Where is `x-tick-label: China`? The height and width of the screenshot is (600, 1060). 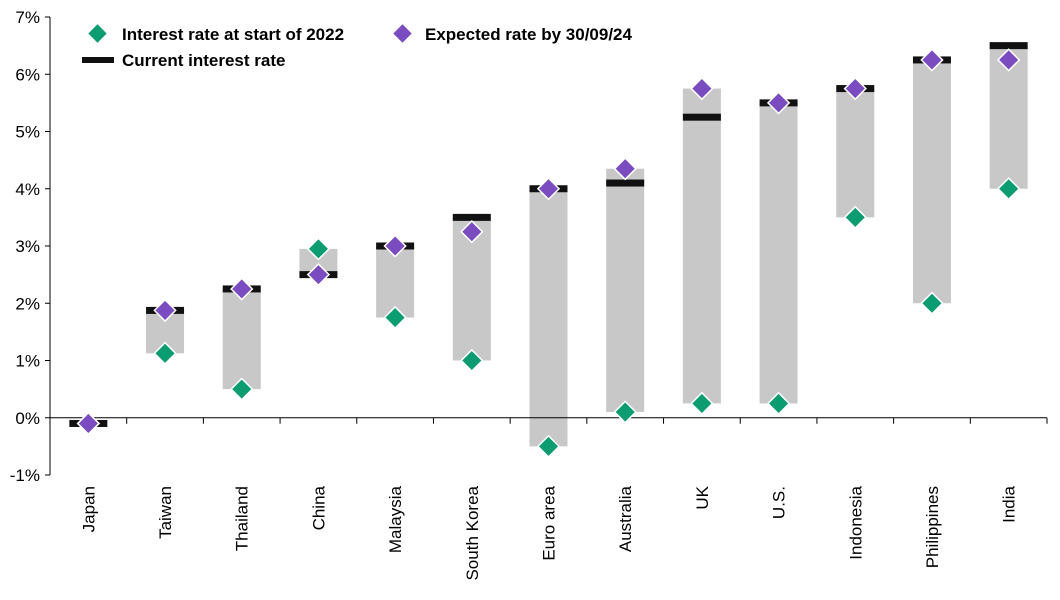
x-tick-label: China is located at coordinates (318, 507).